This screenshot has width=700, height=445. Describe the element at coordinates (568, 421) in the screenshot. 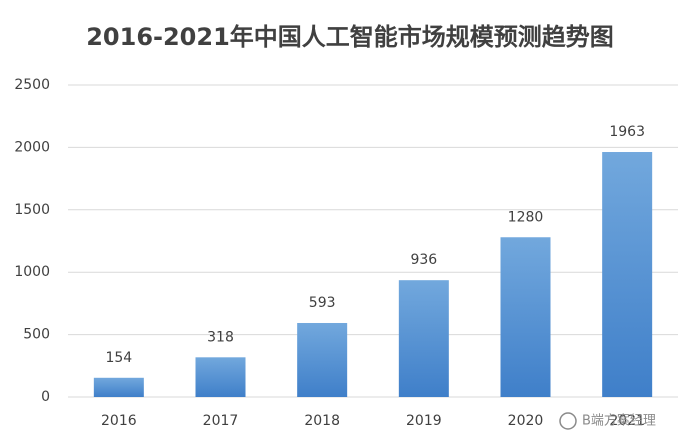

I see `watermark-icon` at that location.